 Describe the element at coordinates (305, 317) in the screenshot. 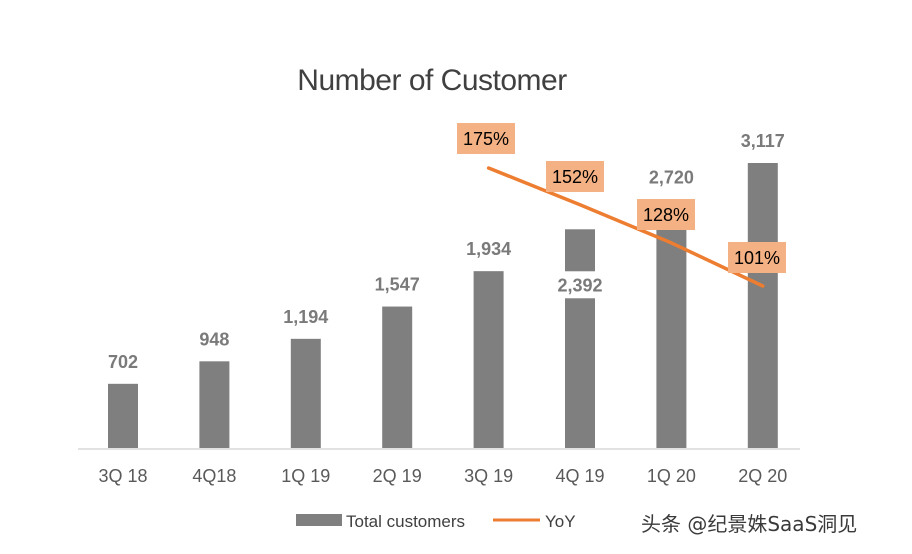

I see `bar-label-2: 1,194` at that location.